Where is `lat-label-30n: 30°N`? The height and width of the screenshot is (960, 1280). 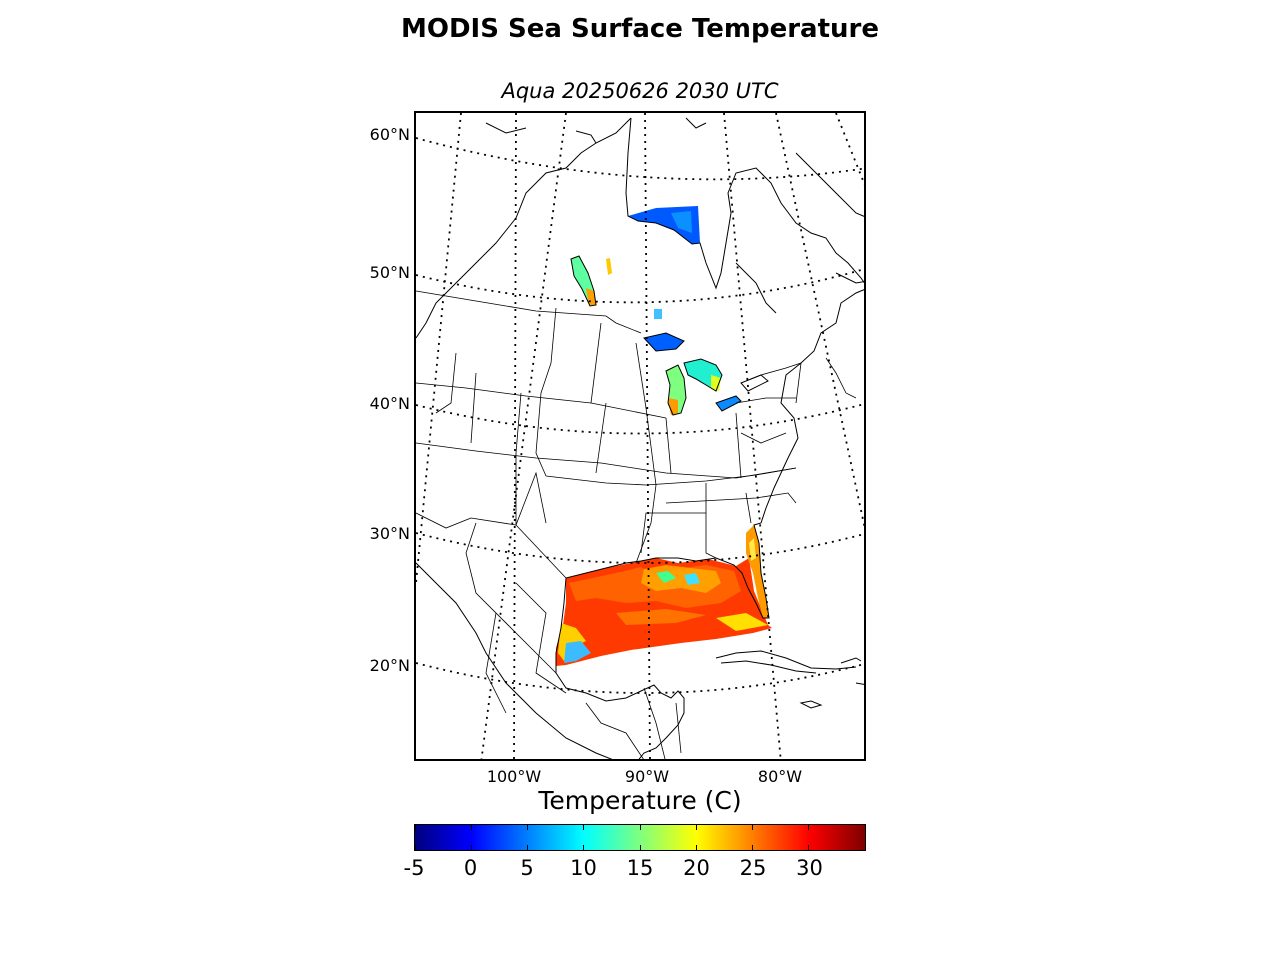
lat-label-30n: 30°N is located at coordinates (389, 533).